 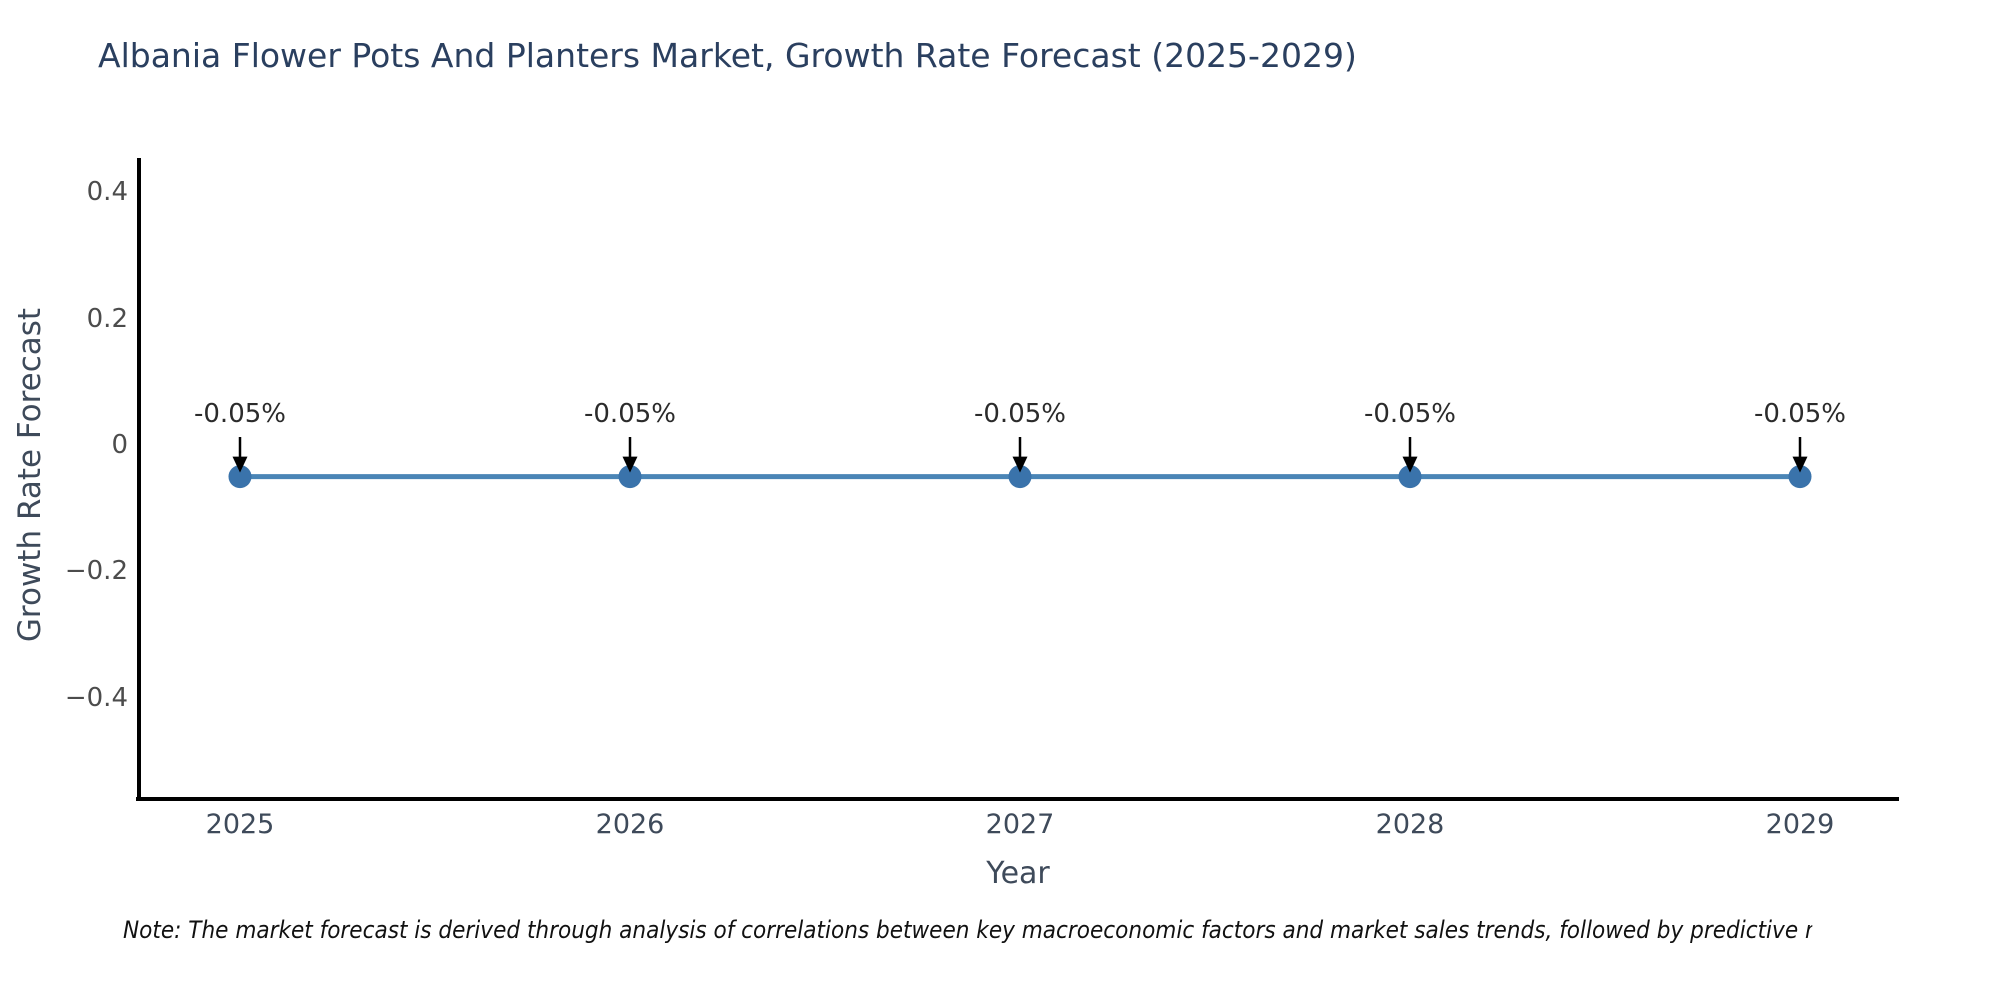 What do you see at coordinates (1410, 824) in the screenshot?
I see `x-tick-label: 2028` at bounding box center [1410, 824].